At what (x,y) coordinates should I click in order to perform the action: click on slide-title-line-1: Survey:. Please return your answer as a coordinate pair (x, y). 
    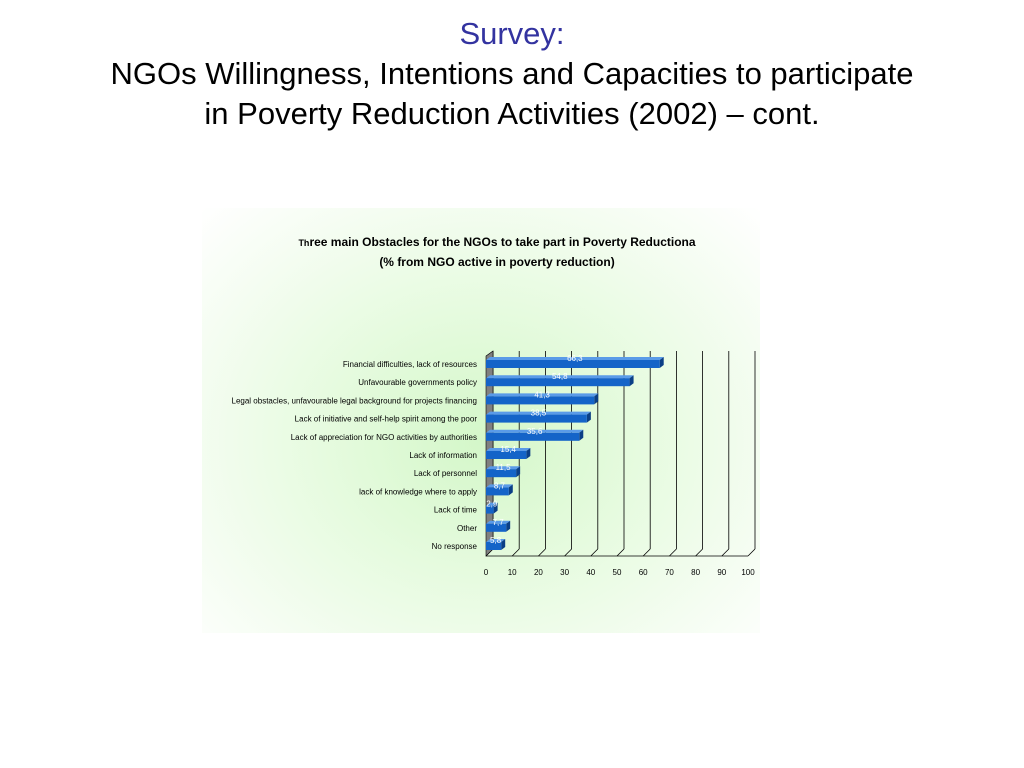
    Looking at the image, I should click on (512, 33).